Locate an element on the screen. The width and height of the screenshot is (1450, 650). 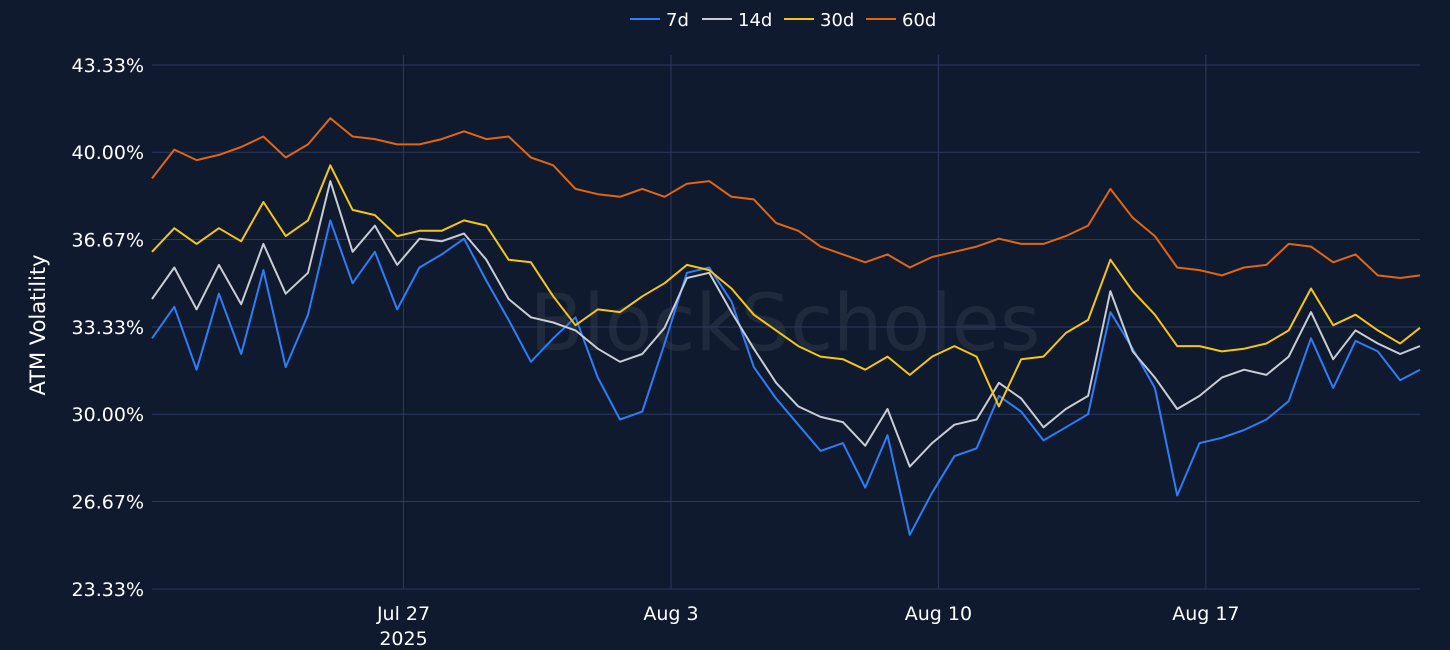
y-tick-label: 40.00% is located at coordinates (108, 153).